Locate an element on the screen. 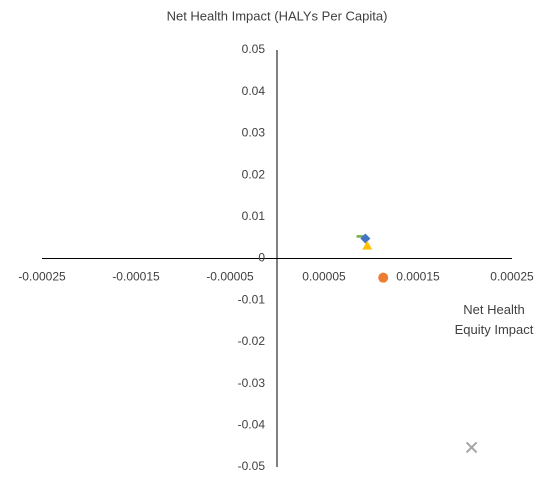 The image size is (550, 477). y-tick-label: 0.02 is located at coordinates (254, 174).